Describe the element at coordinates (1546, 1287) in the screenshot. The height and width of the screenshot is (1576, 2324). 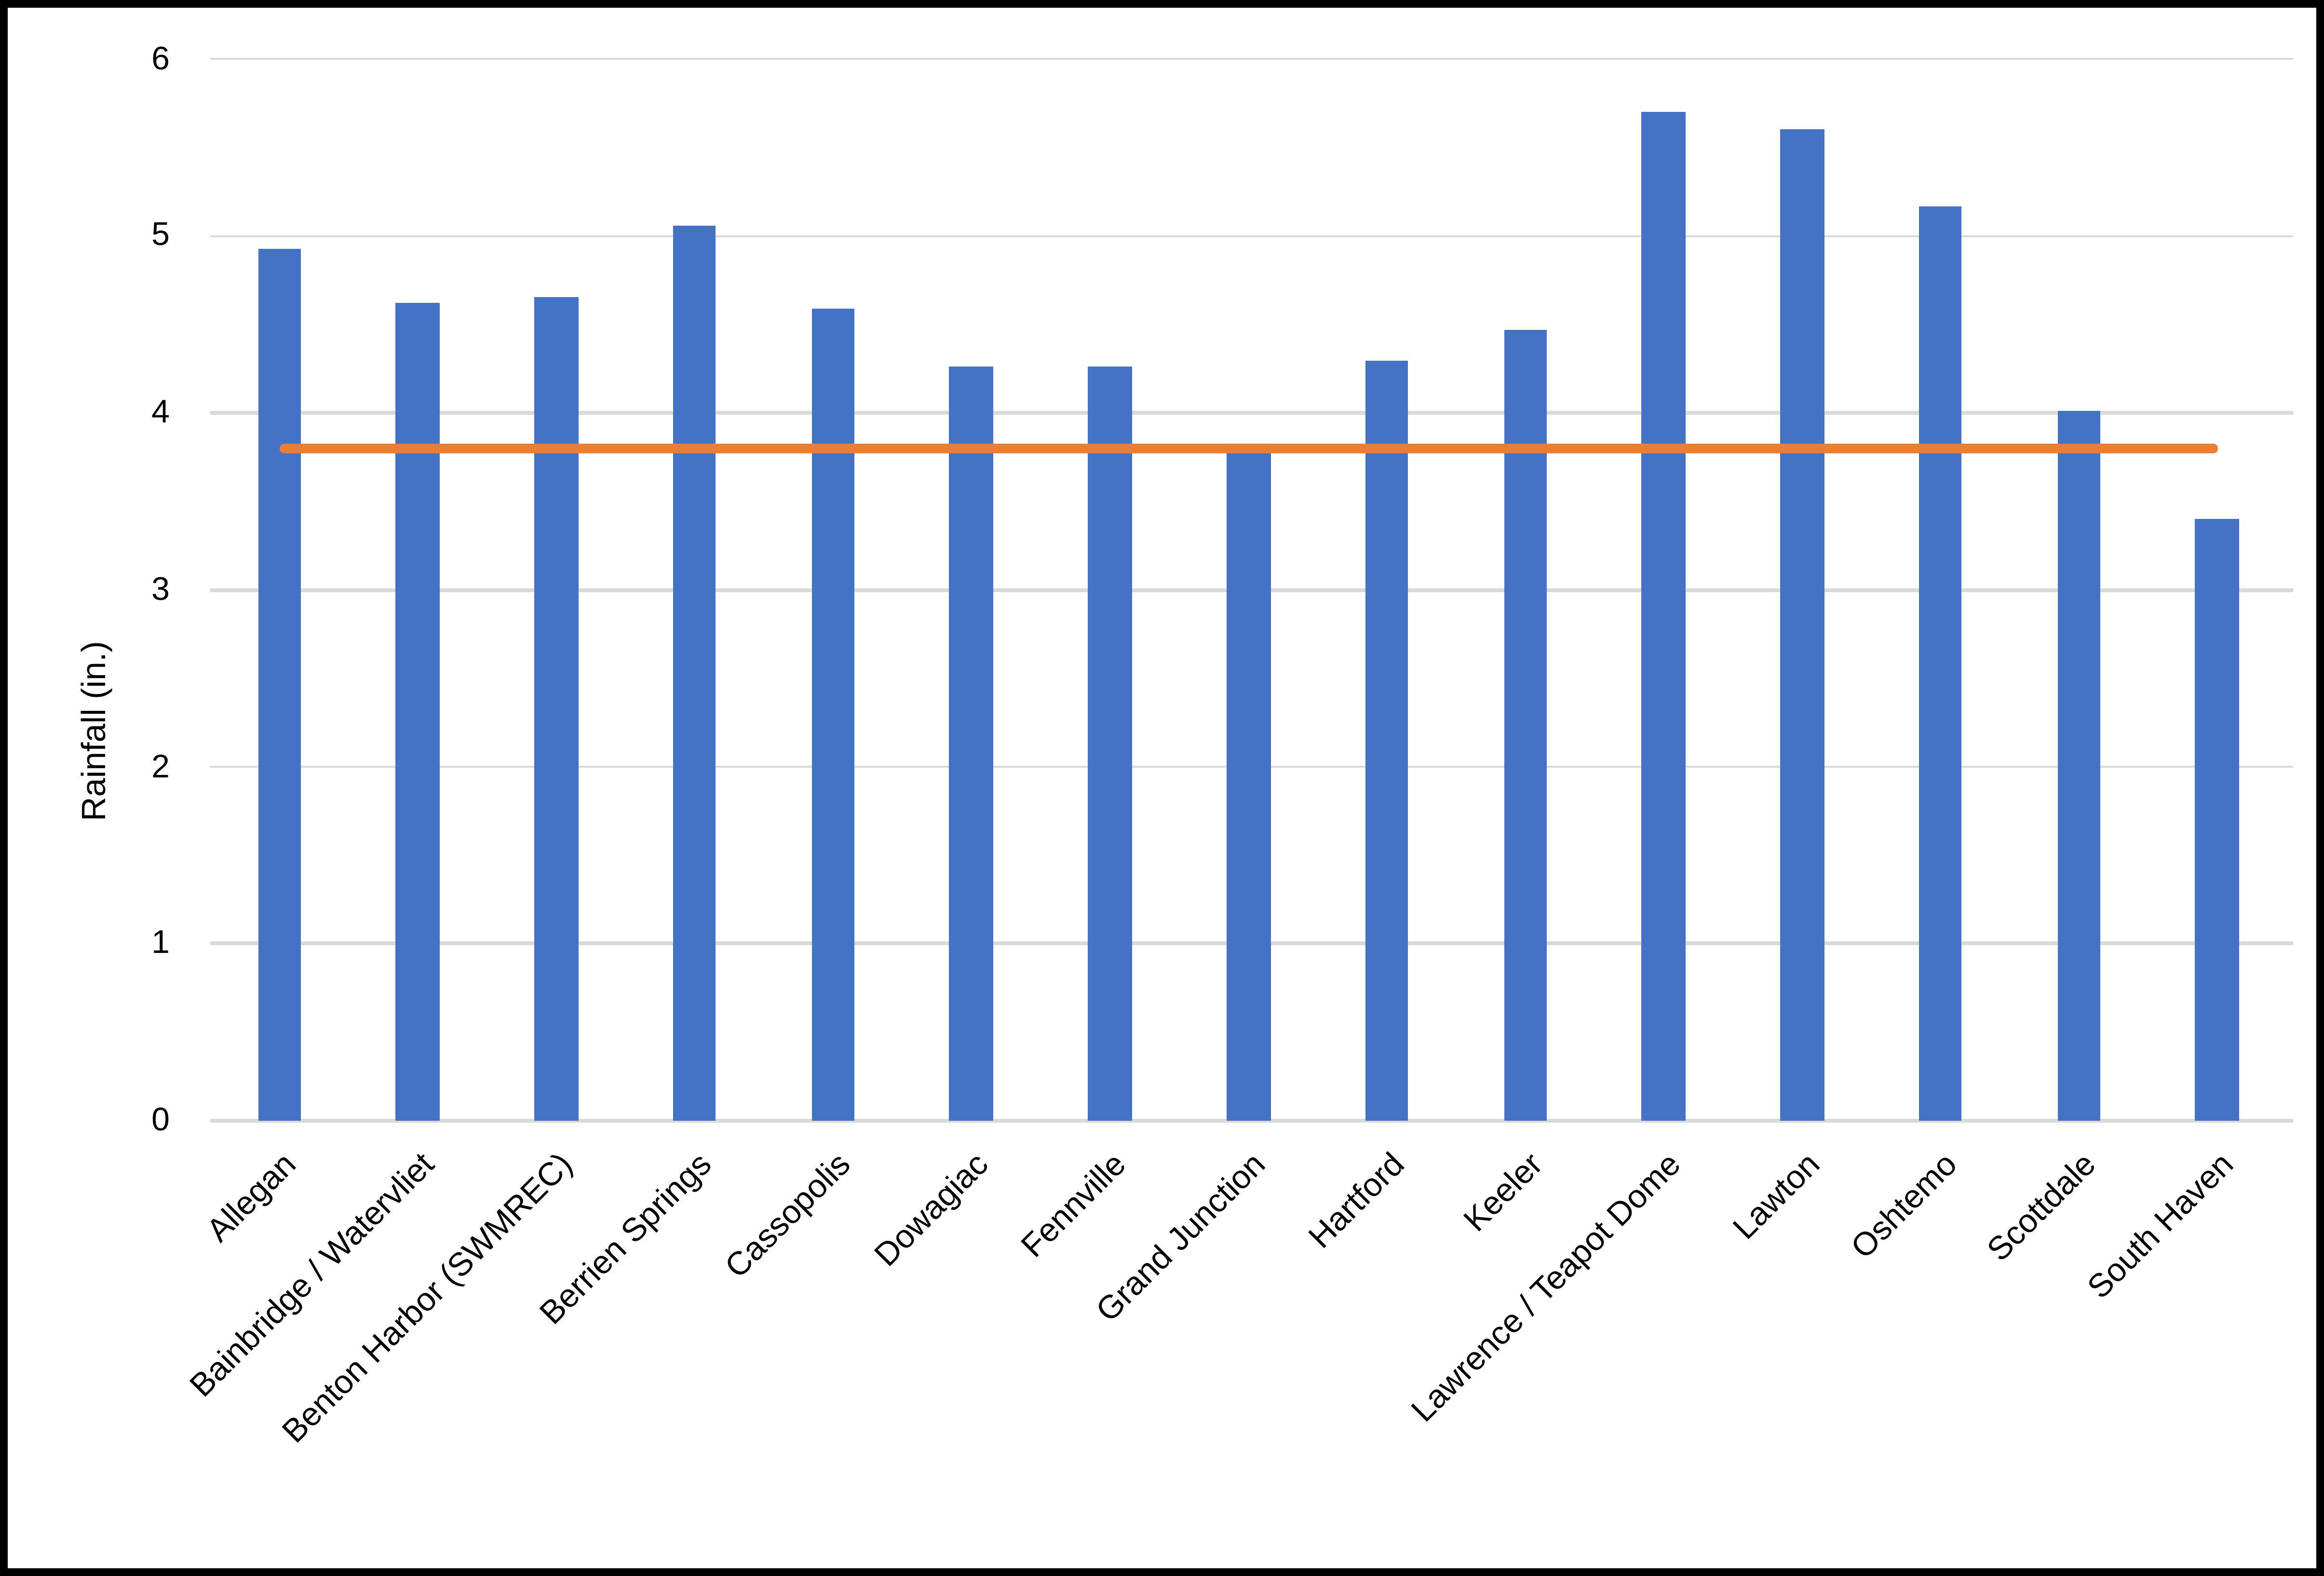
I see `x-category-label: Lawrence / Teapot Dome` at that location.